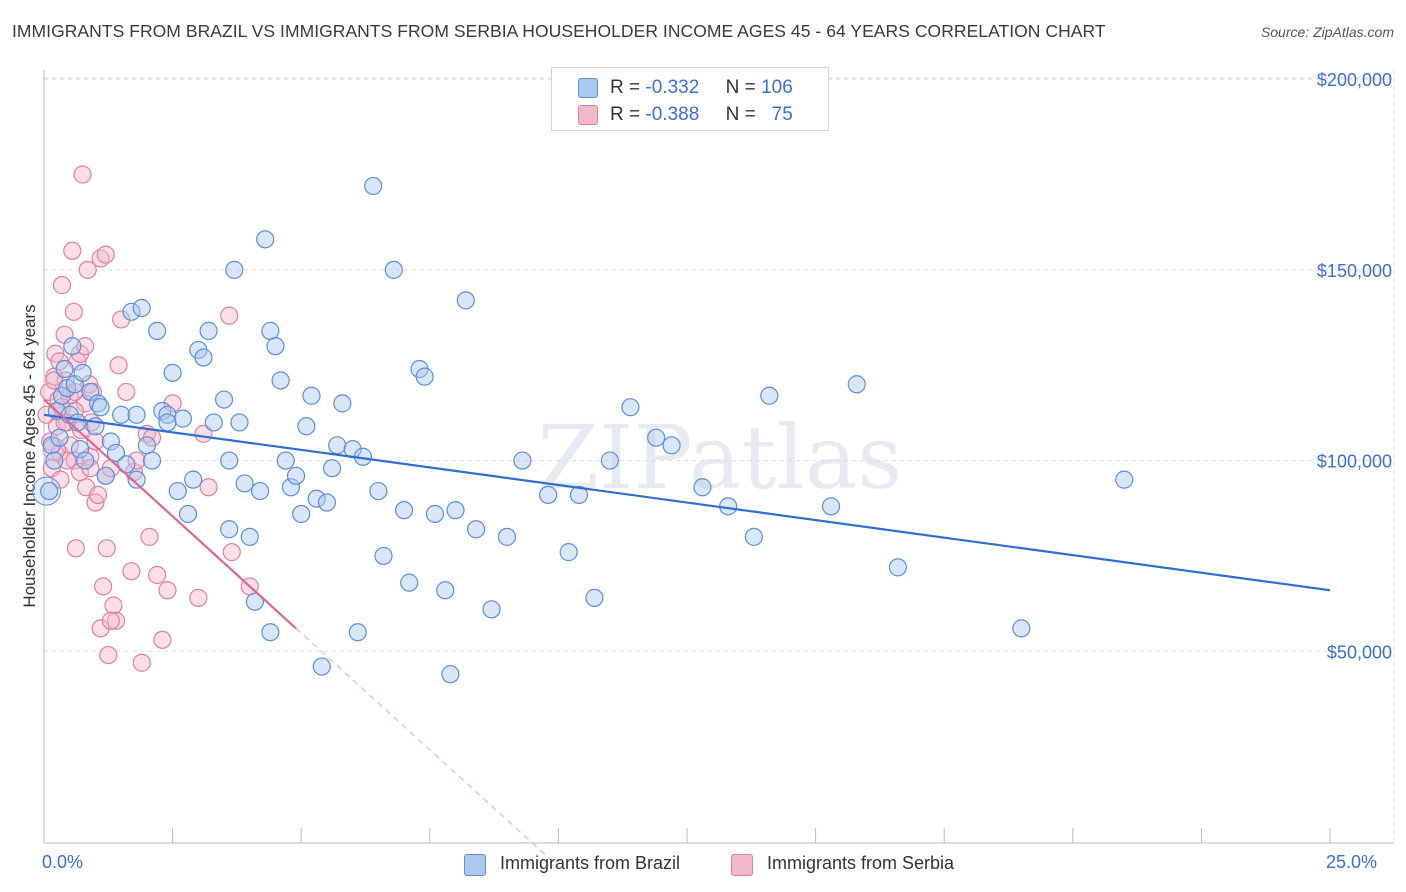 Image resolution: width=1406 pixels, height=892 pixels. I want to click on serbia-r-value: -0.388, so click(672, 114).